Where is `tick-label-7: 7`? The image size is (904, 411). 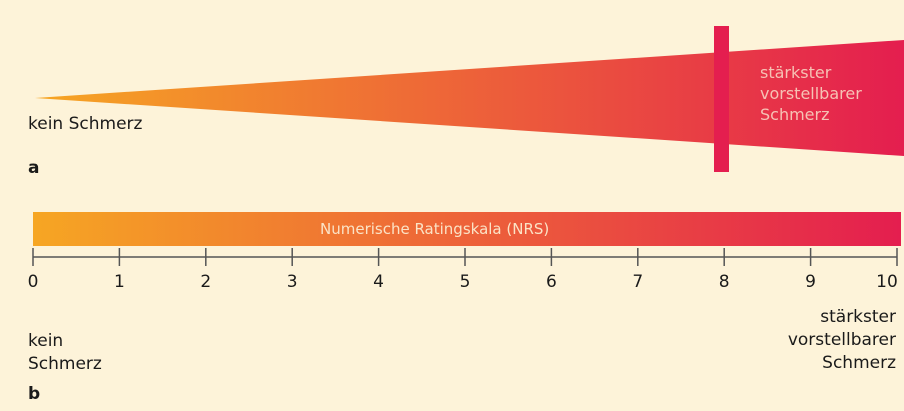 tick-label-7: 7 is located at coordinates (638, 282).